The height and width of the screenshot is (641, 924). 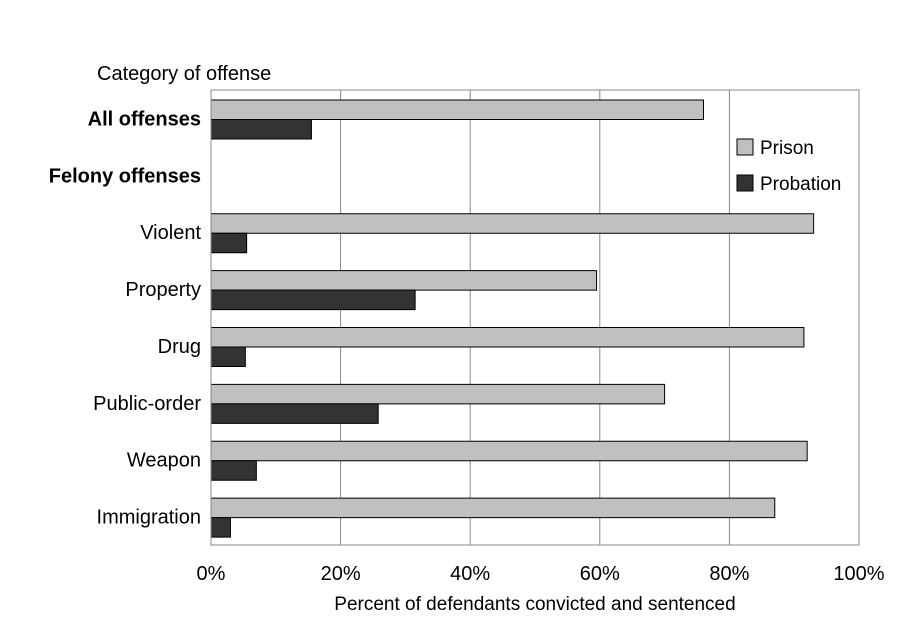 What do you see at coordinates (179, 347) in the screenshot?
I see `category-label: Drug` at bounding box center [179, 347].